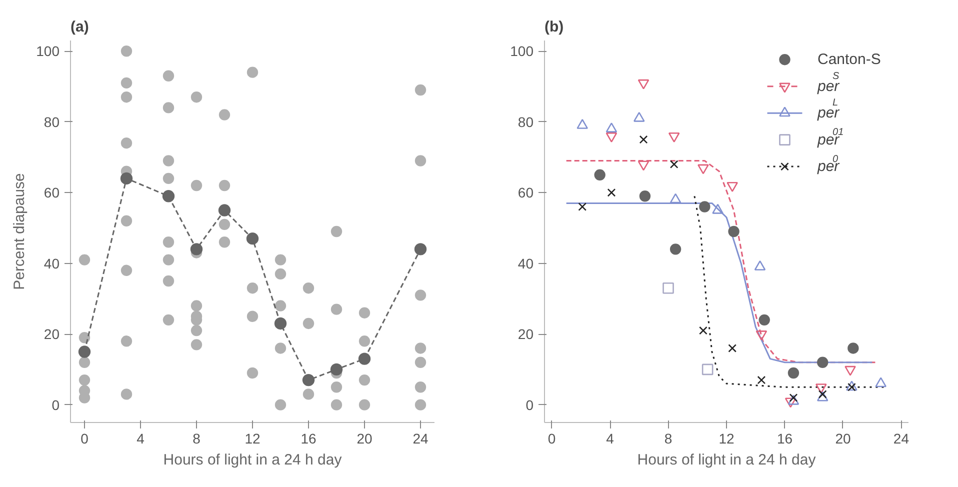  I want to click on legend-label: perS, so click(828, 82).